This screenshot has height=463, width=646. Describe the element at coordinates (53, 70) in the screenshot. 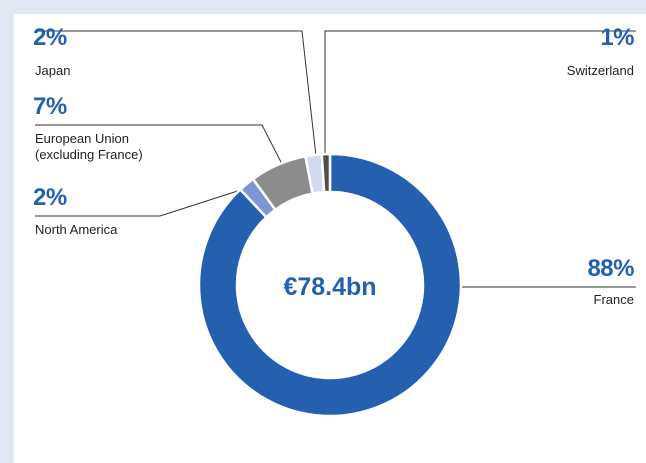

I see `category-label: Japan` at that location.